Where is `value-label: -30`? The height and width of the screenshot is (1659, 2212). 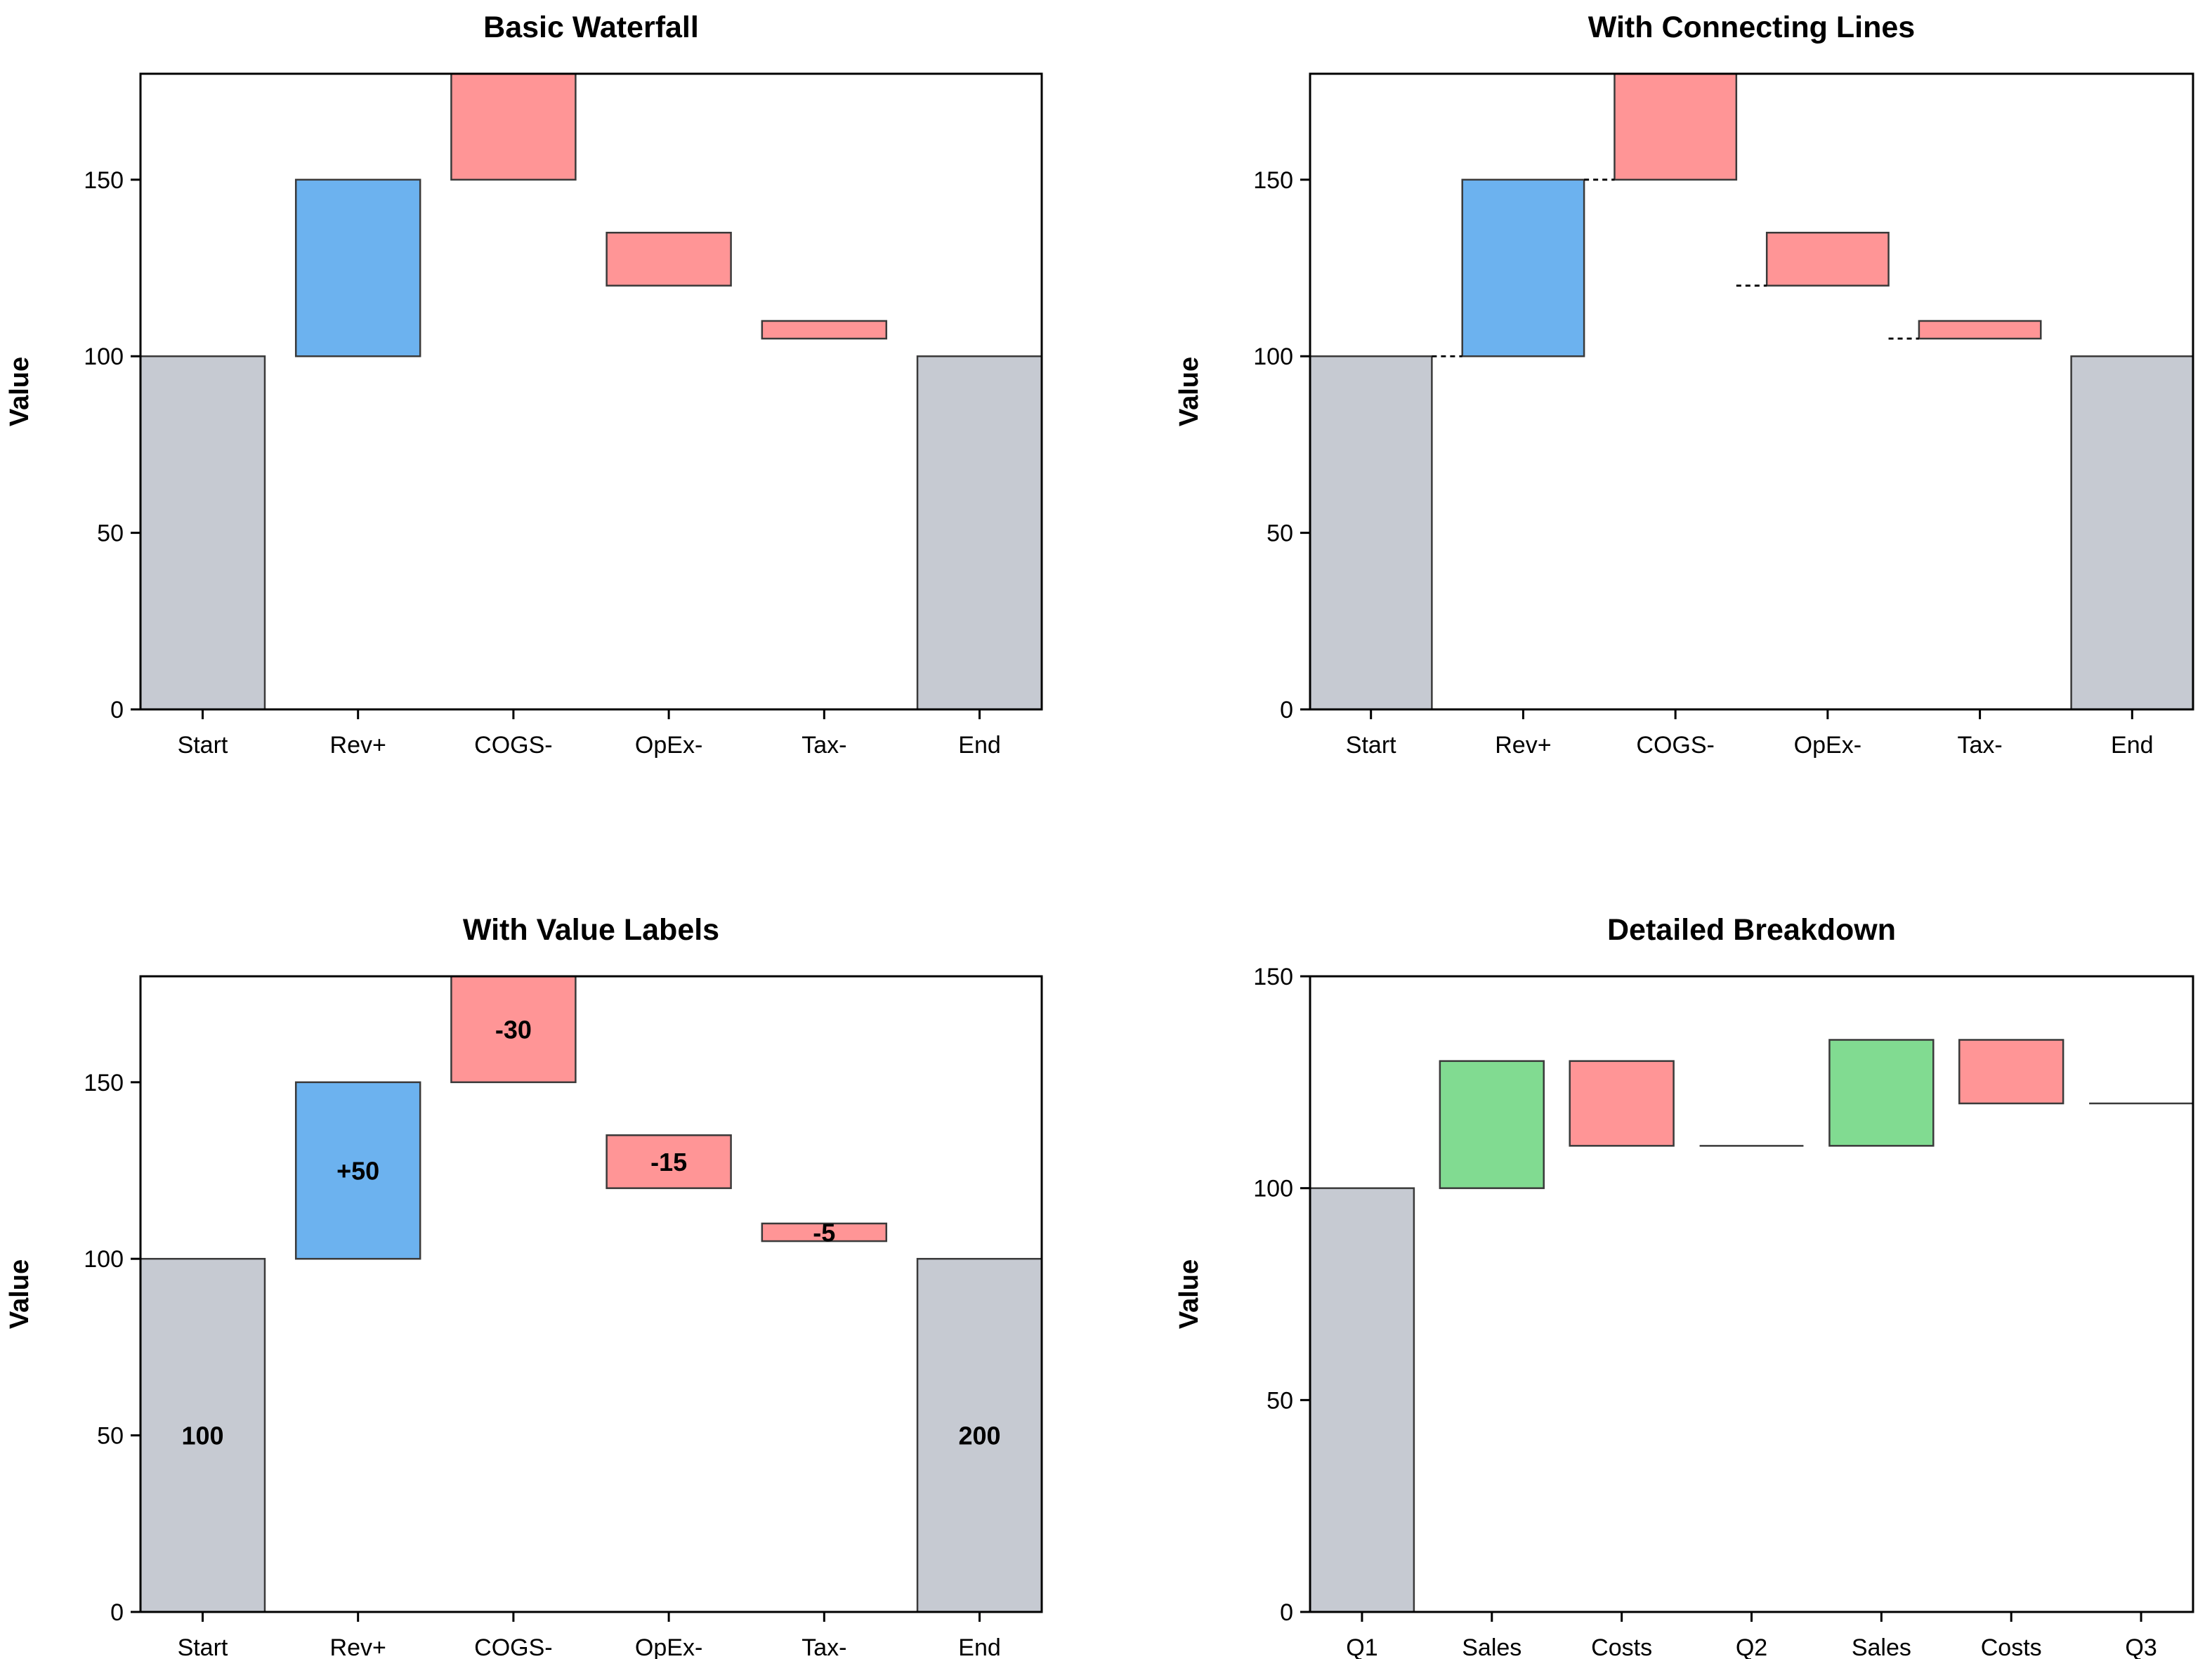 value-label: -30 is located at coordinates (513, 1029).